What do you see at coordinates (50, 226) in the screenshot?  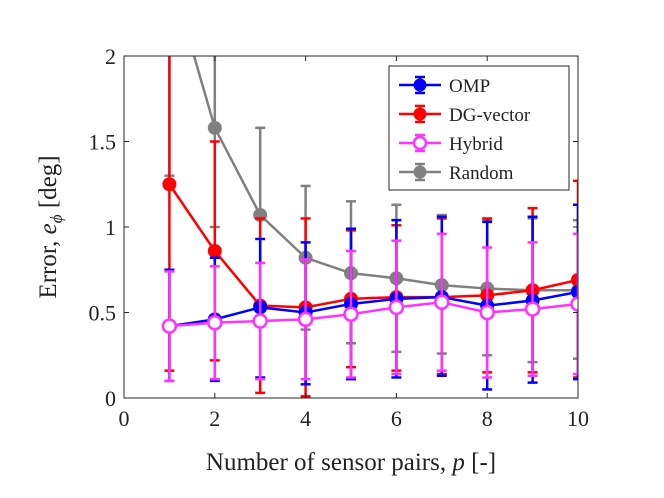 I see `y-axis-label: Error, eϕ [deg]` at bounding box center [50, 226].